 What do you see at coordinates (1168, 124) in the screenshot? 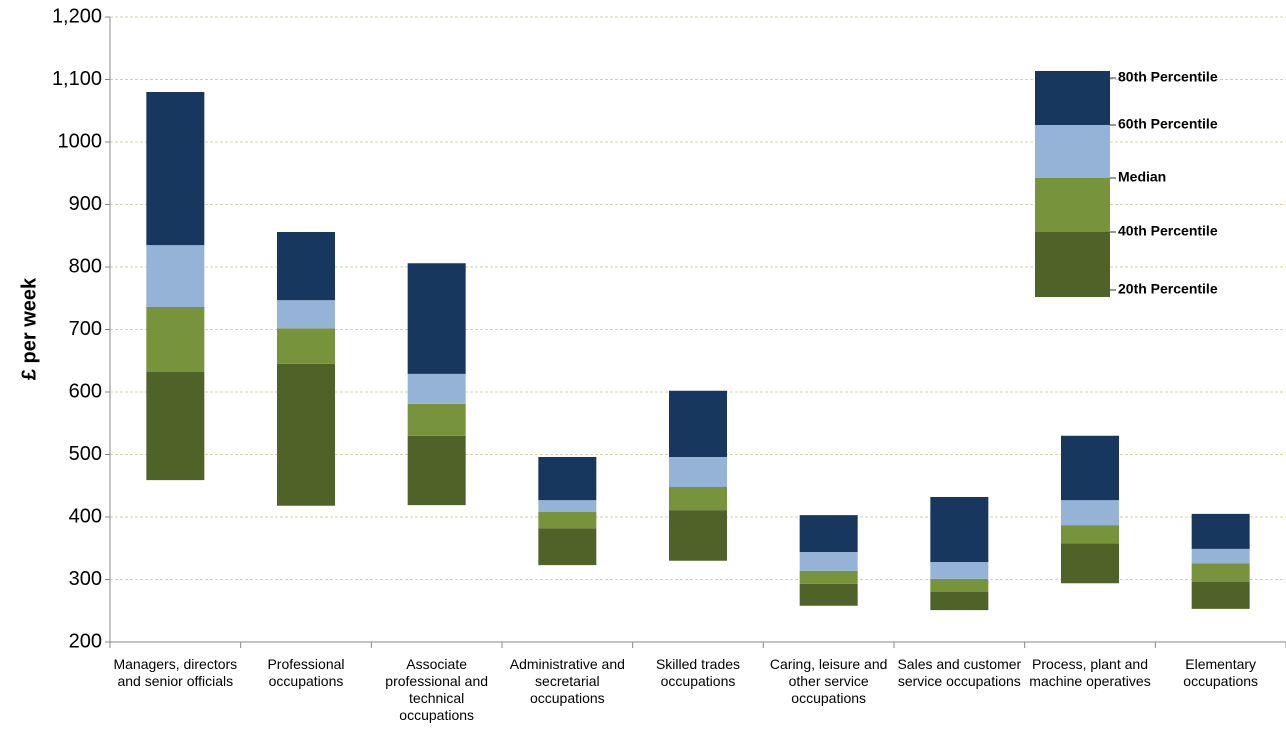
I see `legend-label: 60th Percentile` at bounding box center [1168, 124].